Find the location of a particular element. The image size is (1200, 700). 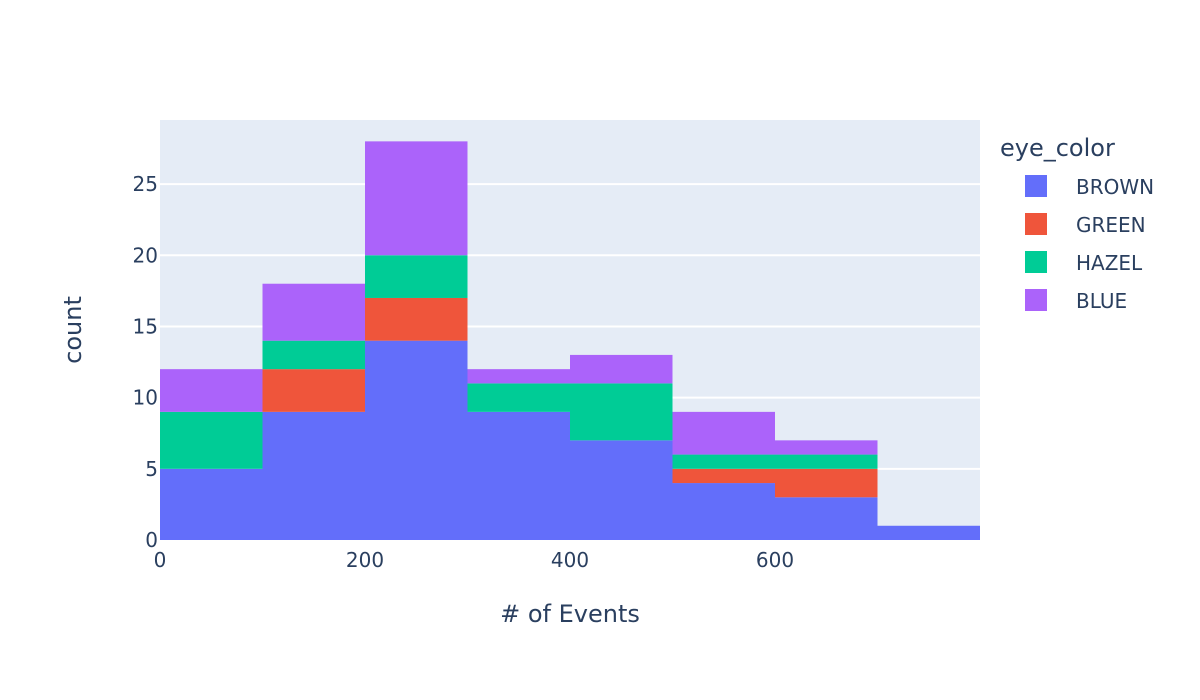

legend-item-brown: BROWN is located at coordinates (1089, 187).